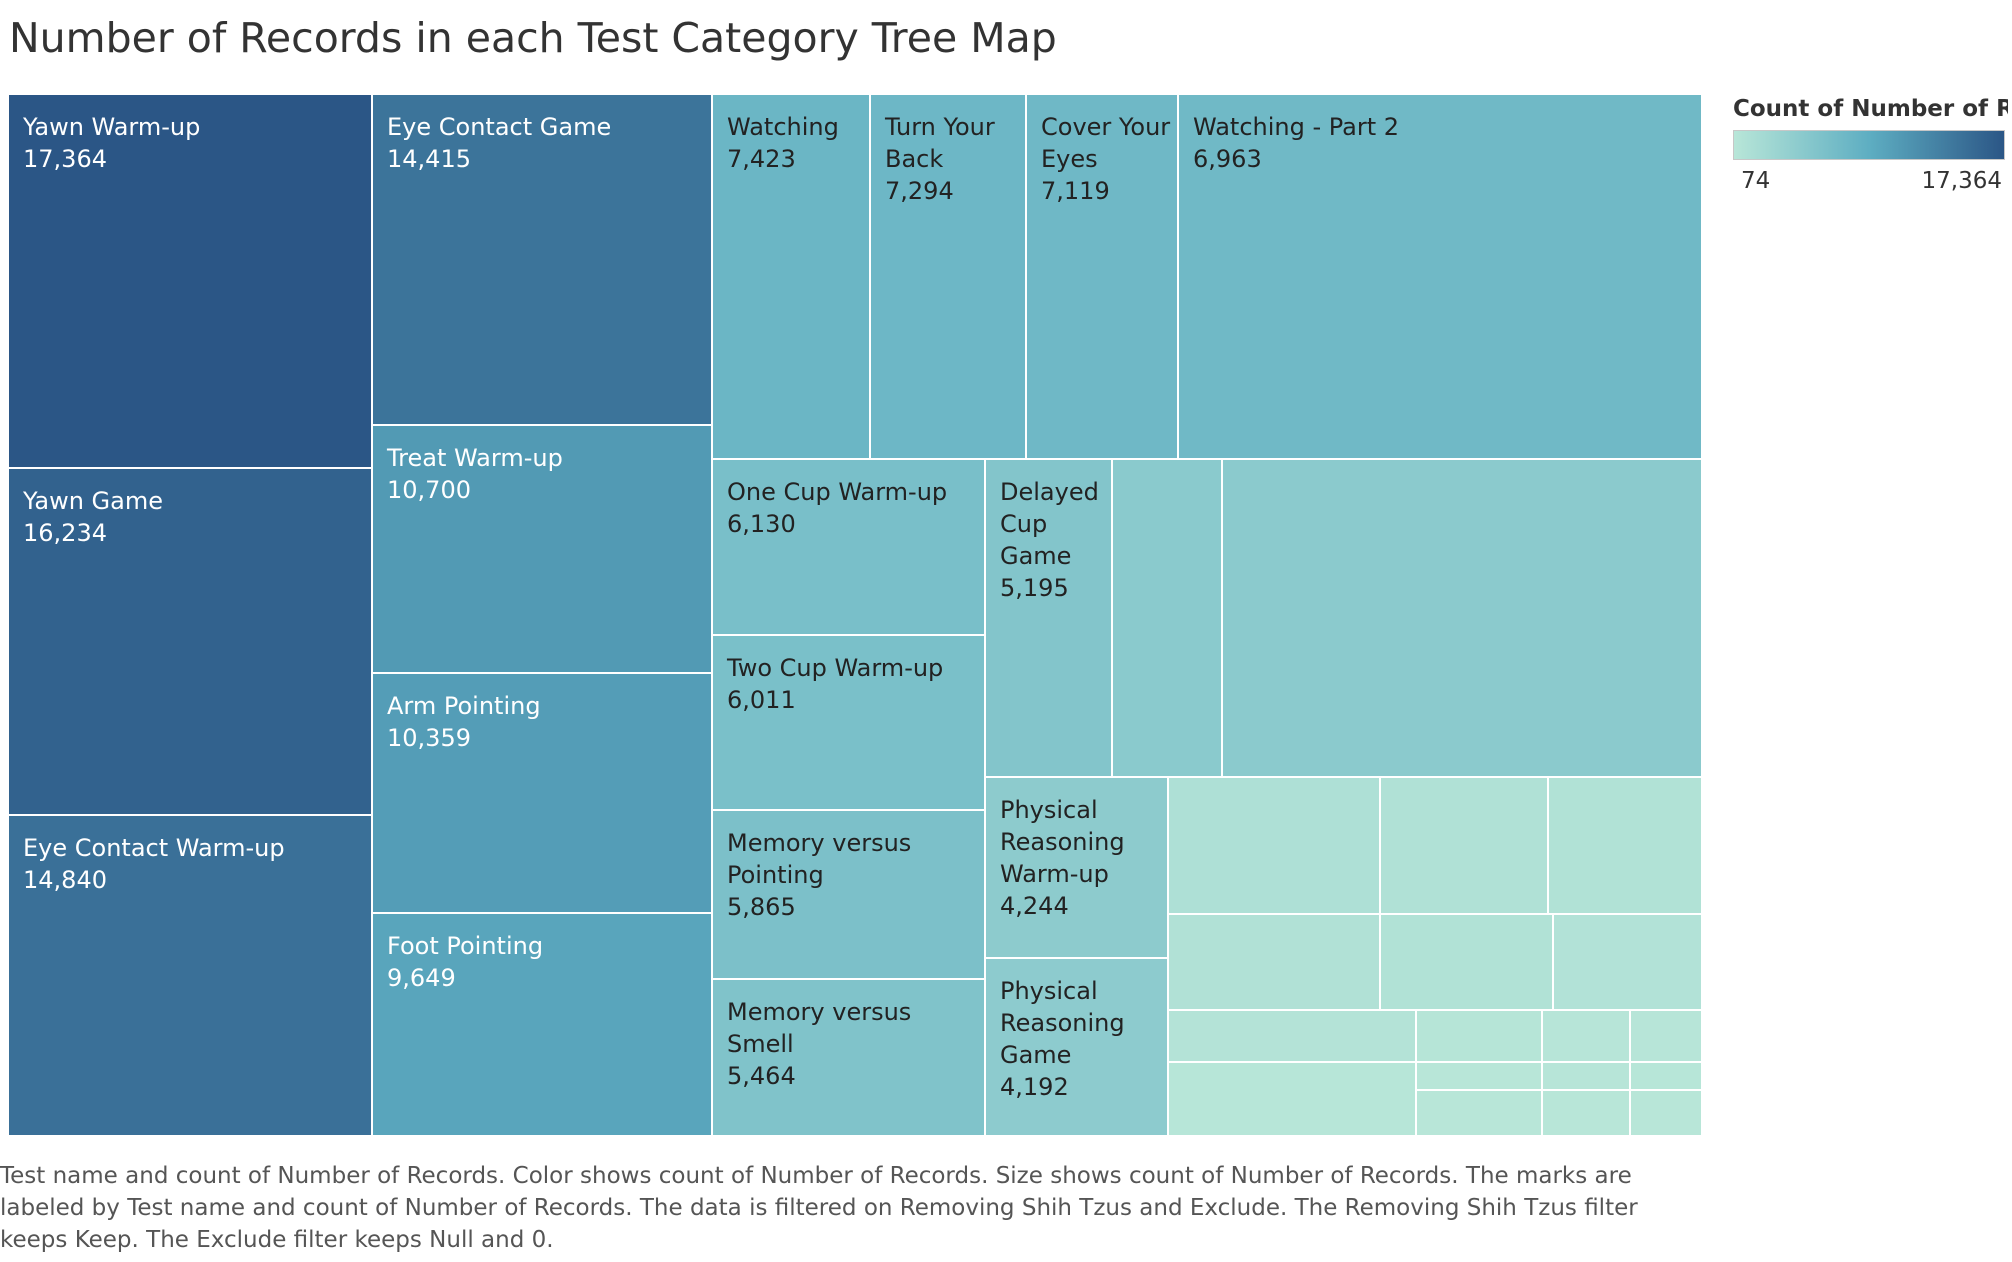  What do you see at coordinates (154, 848) in the screenshot?
I see `treemap-cell-name: Eye Contact Warm-up` at bounding box center [154, 848].